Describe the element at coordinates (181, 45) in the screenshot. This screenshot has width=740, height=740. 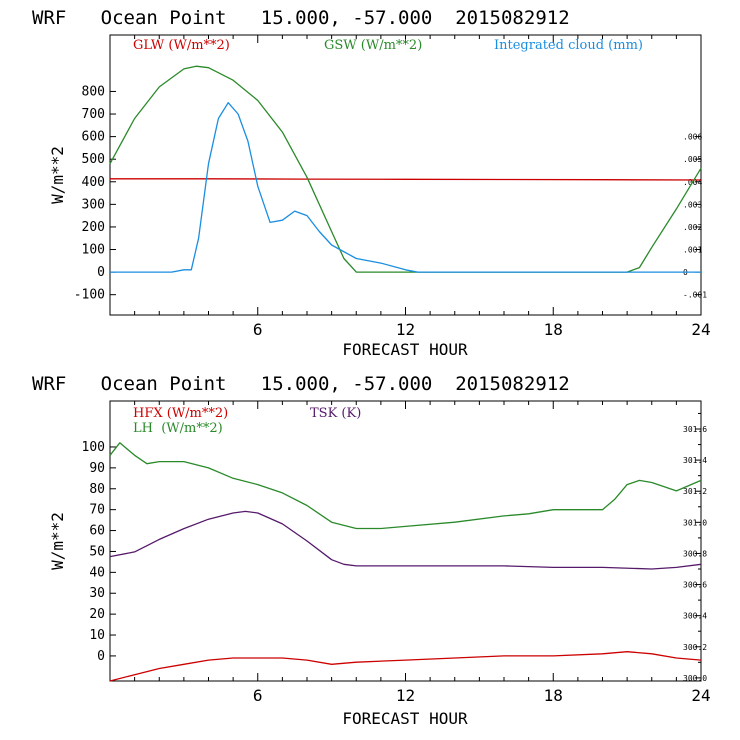
I see `panel-1-legend-glw: GLW (W/m**2)` at that location.